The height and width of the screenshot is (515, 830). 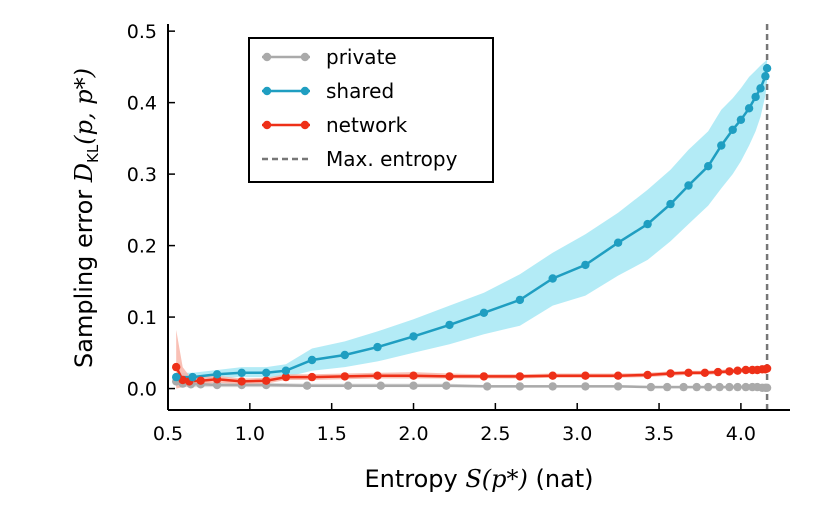 What do you see at coordinates (332, 434) in the screenshot?
I see `x-tick-label: 1.5` at bounding box center [332, 434].